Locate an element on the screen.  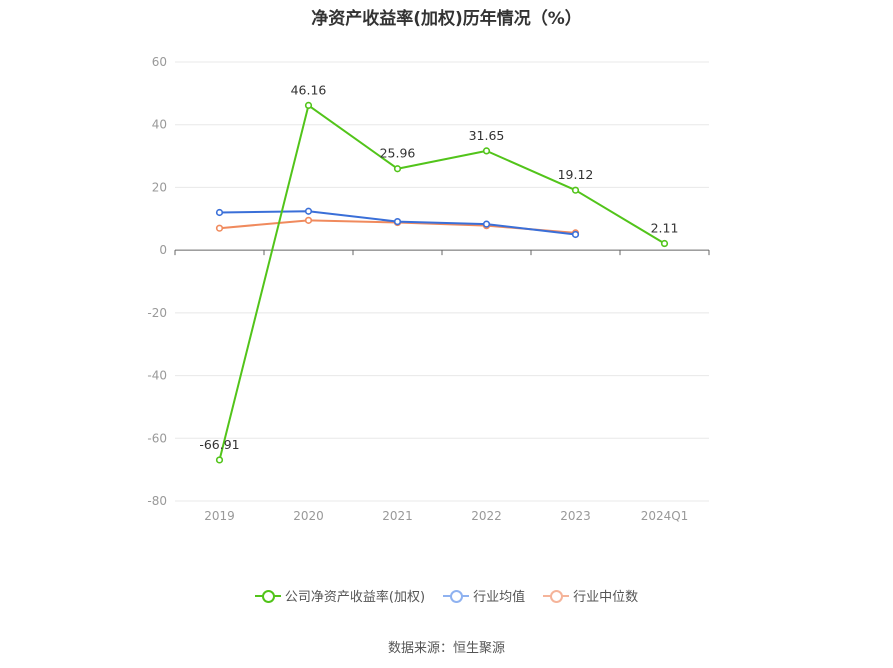
y-tick-label: -20 is located at coordinates (157, 313).